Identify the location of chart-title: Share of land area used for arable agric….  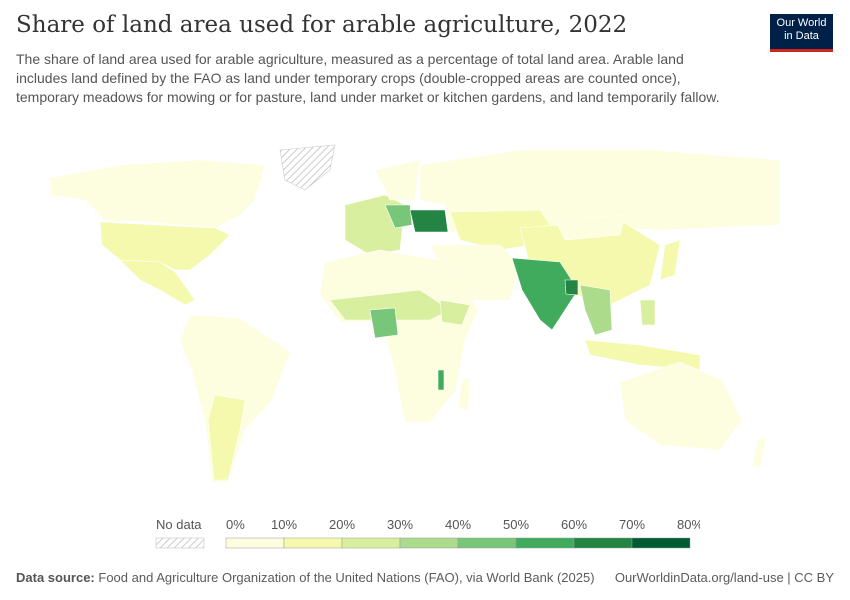
(322, 25).